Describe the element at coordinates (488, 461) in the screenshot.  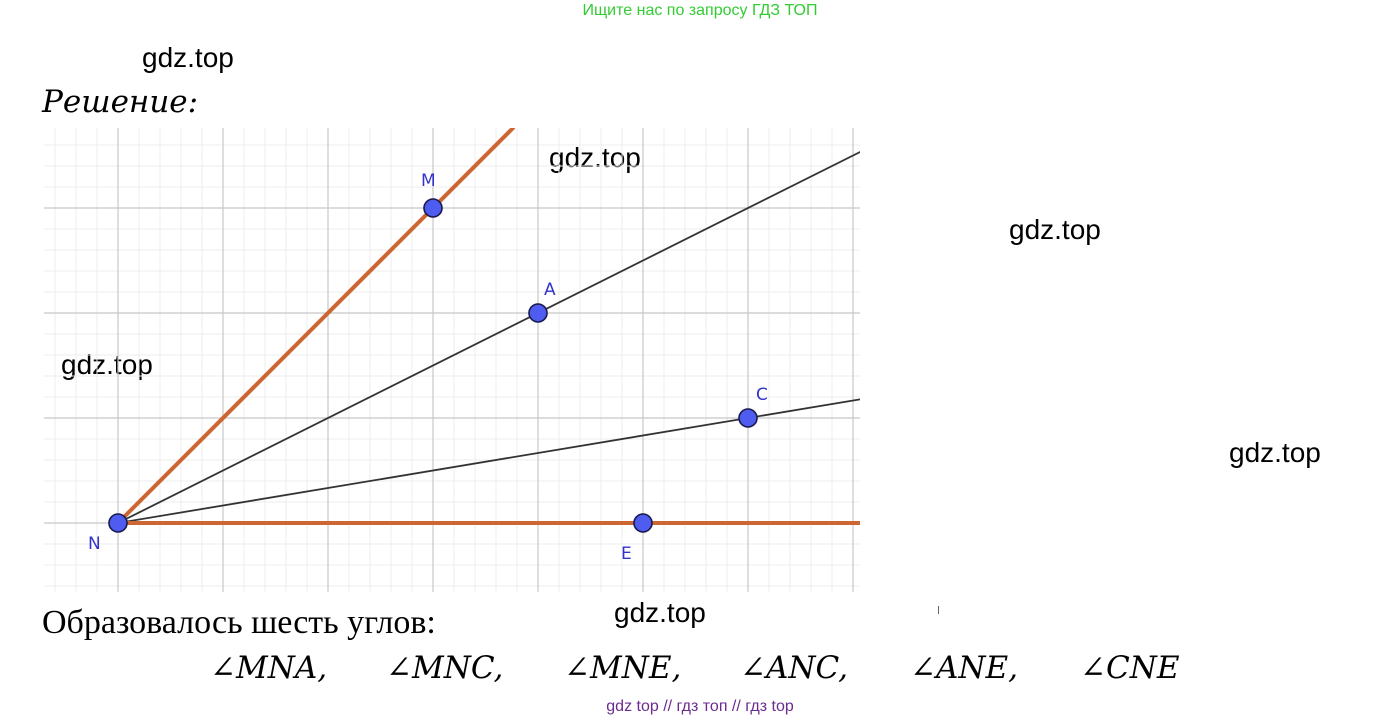
I see `ray-nc` at that location.